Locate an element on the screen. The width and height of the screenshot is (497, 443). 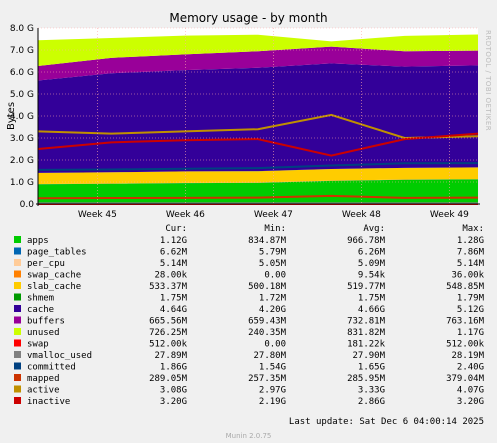
legend-max: 36.00k is located at coordinates (467, 276).